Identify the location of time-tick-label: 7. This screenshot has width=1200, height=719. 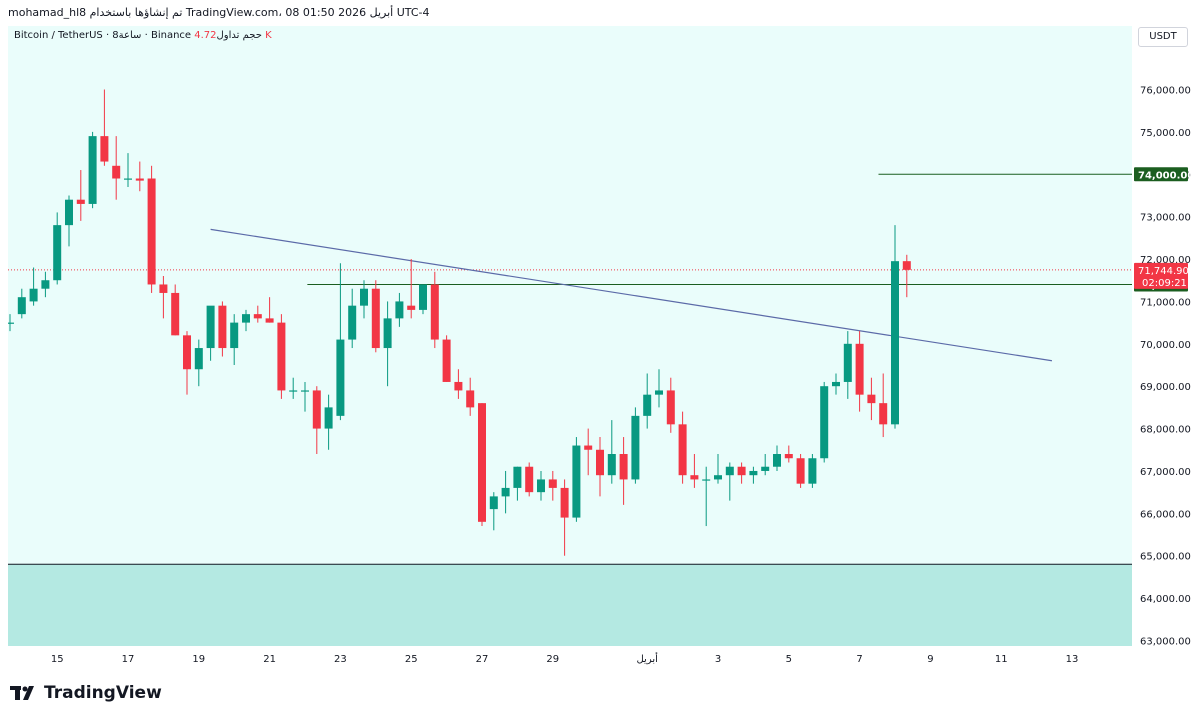
(859, 659).